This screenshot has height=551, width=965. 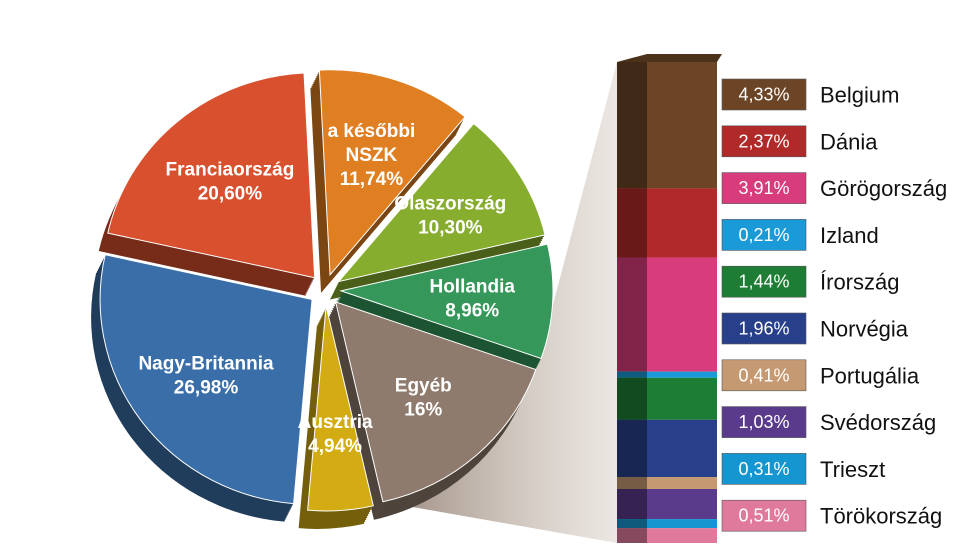 I want to click on pie-label-olaszorszag: Olaszország, so click(x=450, y=204).